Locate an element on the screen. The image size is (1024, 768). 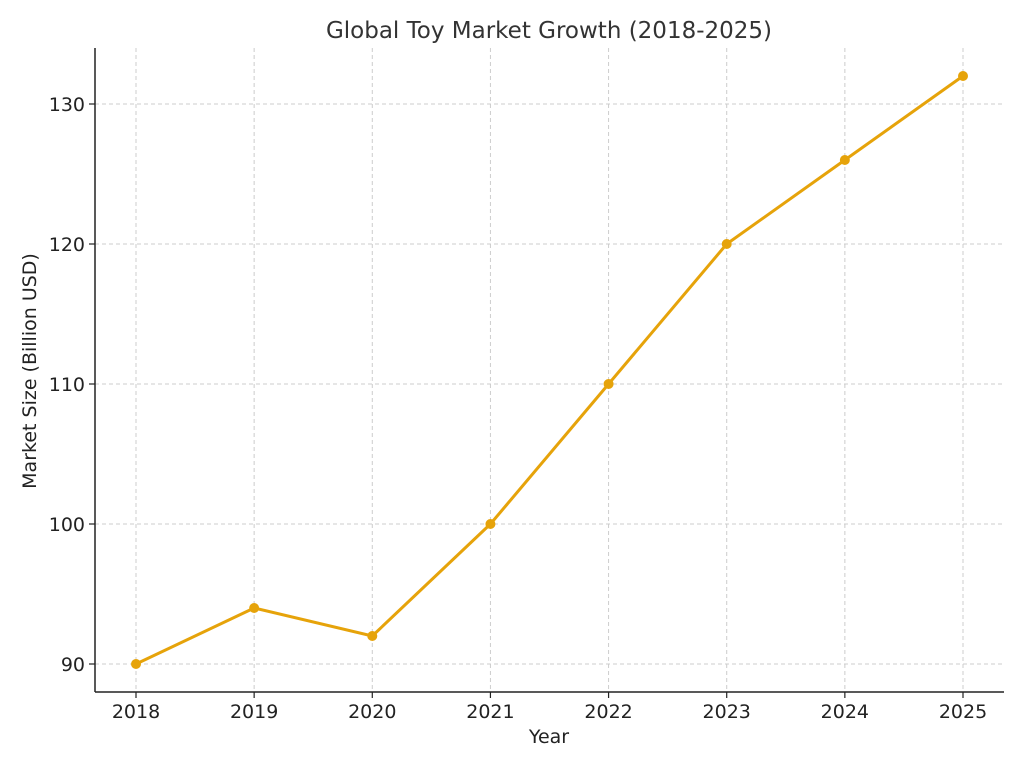
y-tick-label: 90 is located at coordinates (73, 665).